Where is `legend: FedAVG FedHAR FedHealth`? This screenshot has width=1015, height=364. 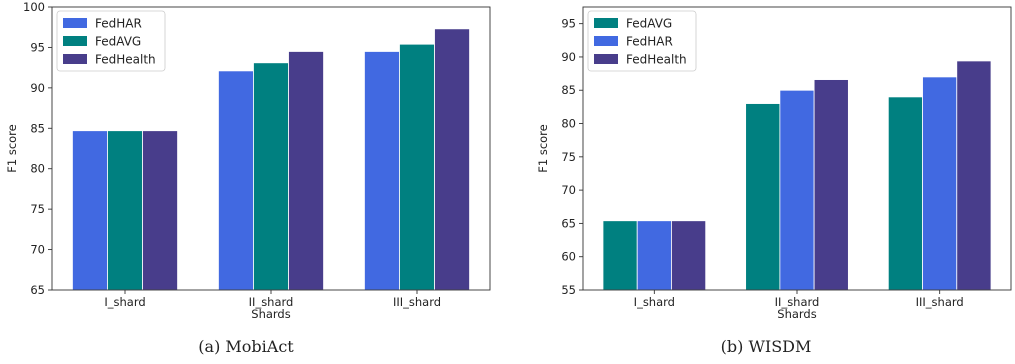 legend: FedAVG FedHAR FedHealth is located at coordinates (642, 41).